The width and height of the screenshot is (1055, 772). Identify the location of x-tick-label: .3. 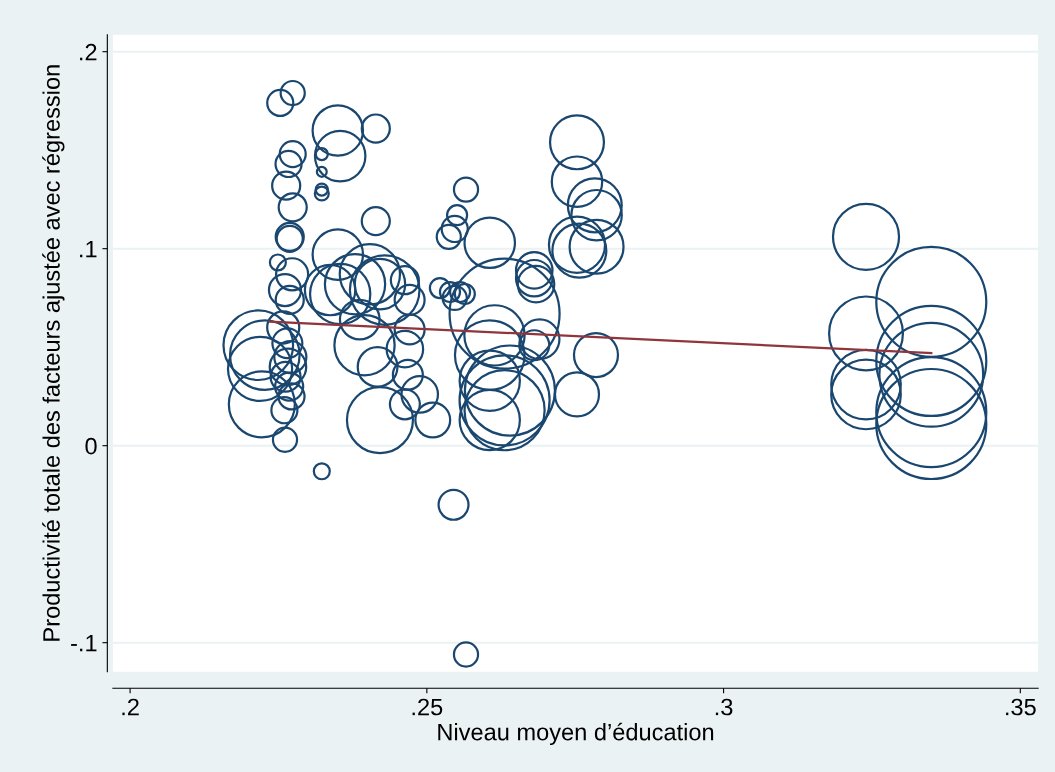
(724, 707).